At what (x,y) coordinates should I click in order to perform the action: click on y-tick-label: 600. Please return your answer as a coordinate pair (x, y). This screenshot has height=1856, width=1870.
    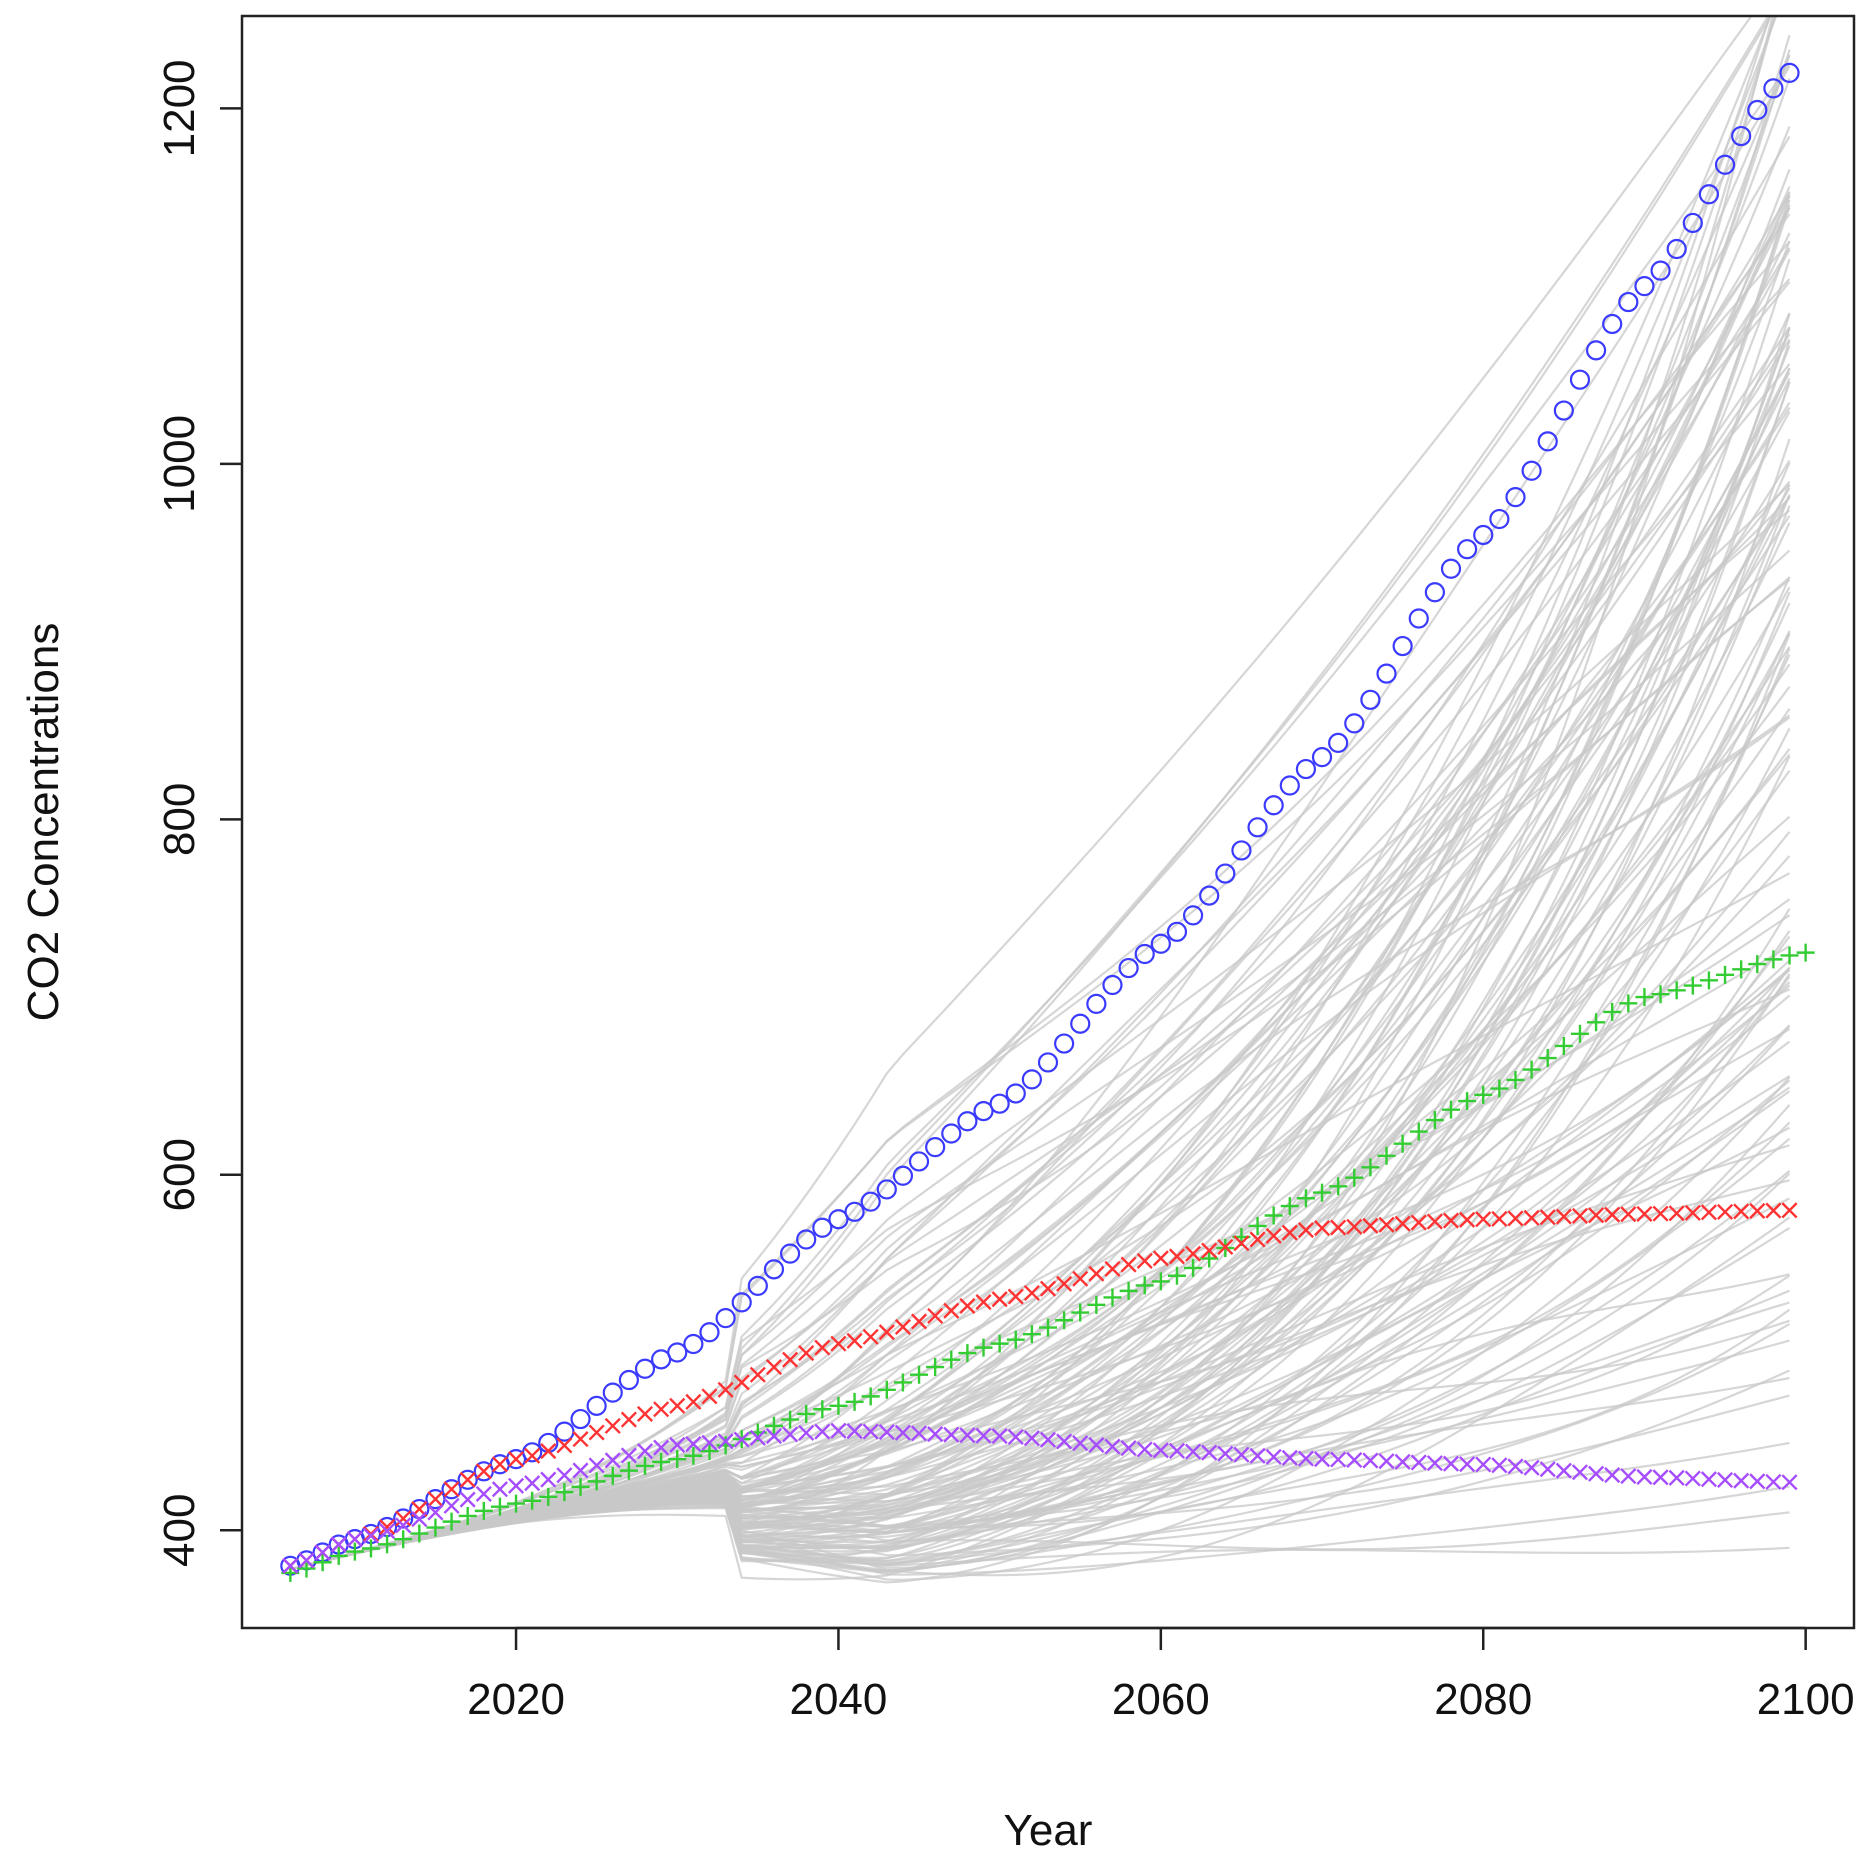
    Looking at the image, I should click on (179, 1174).